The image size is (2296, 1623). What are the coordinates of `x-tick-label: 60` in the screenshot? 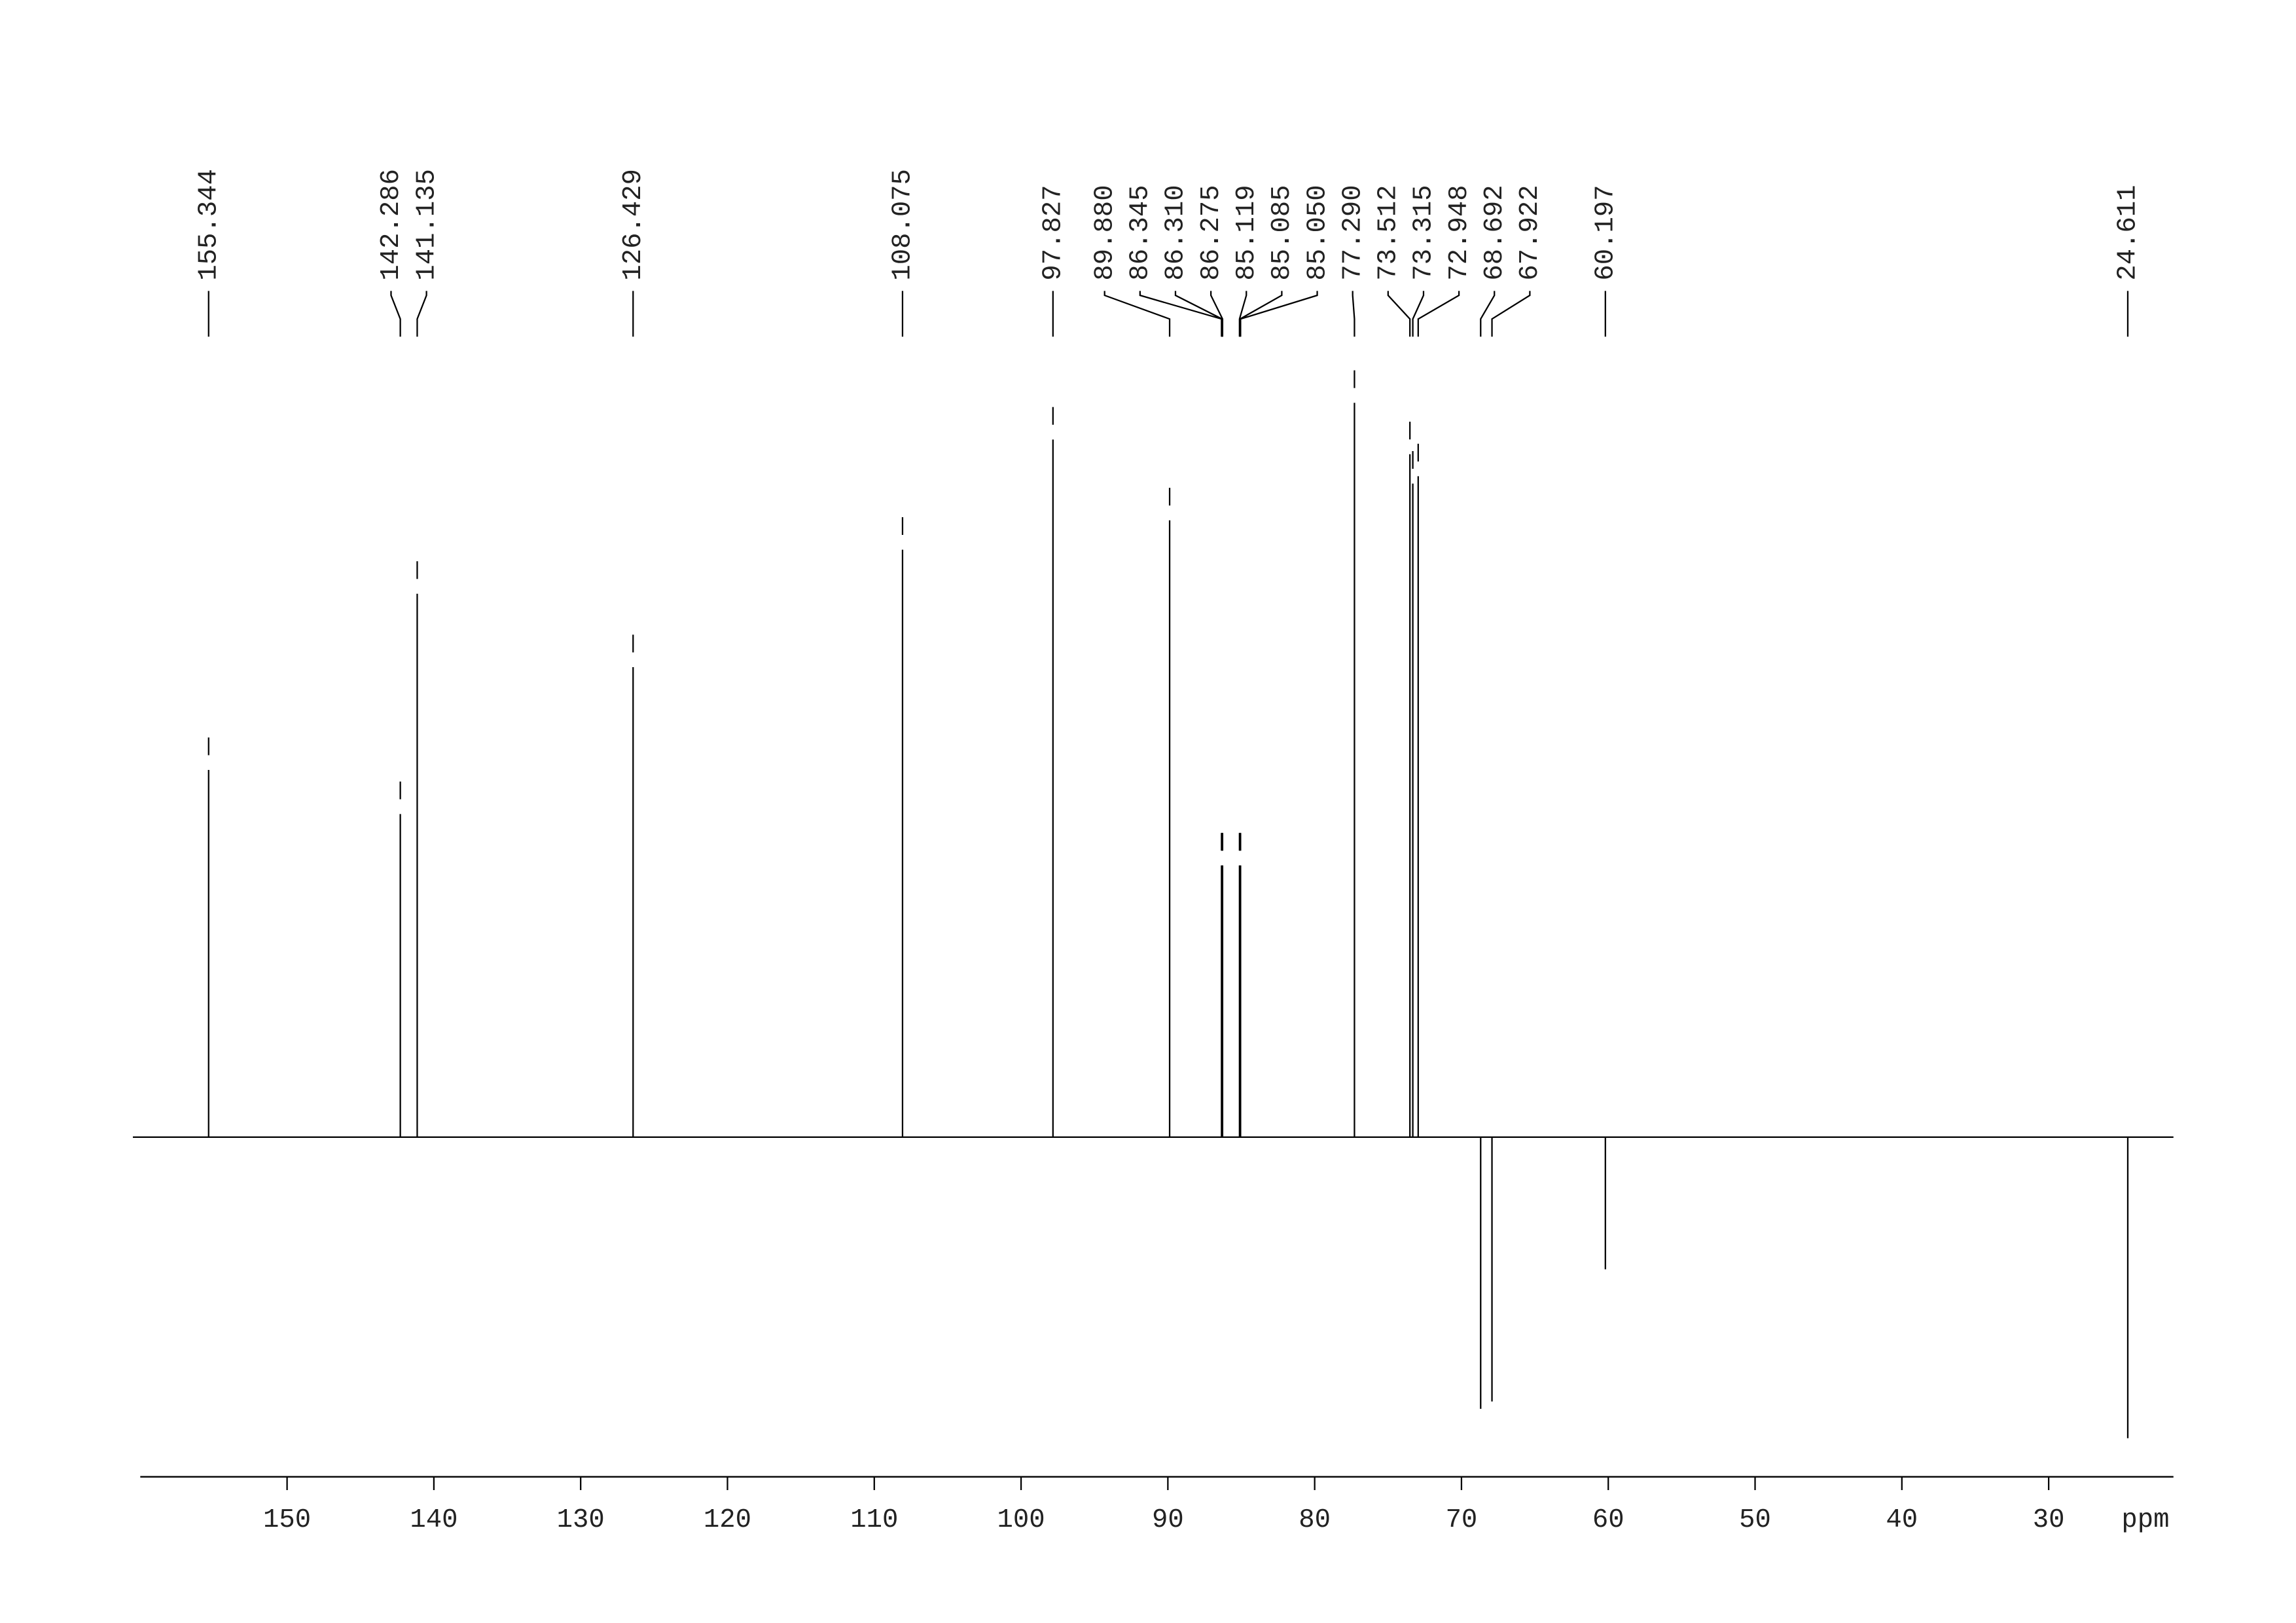 It's located at (1608, 1520).